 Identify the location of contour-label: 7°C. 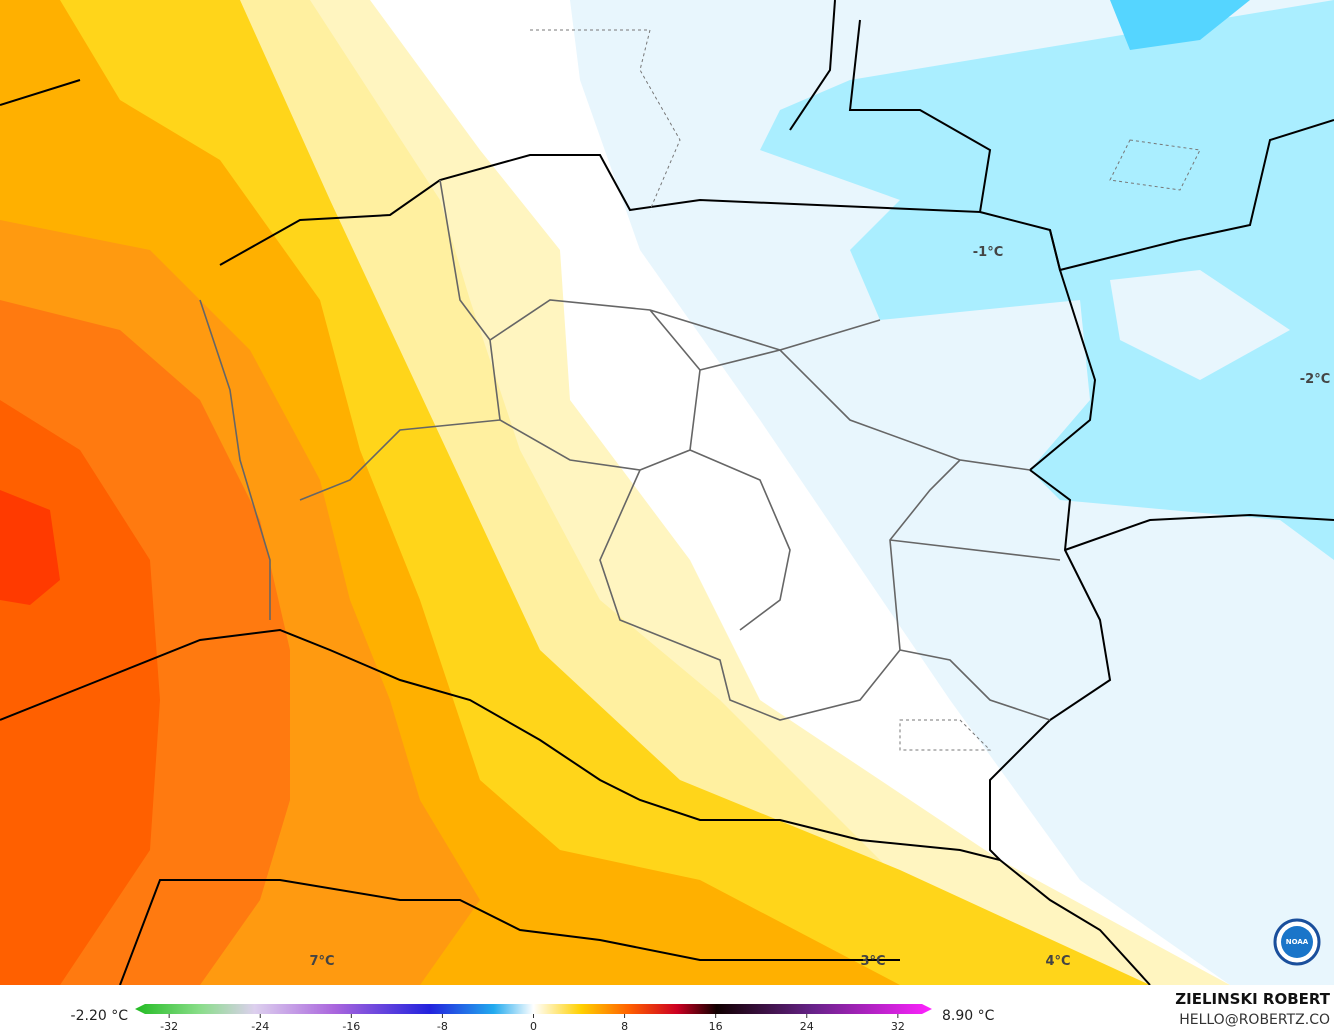
(321, 961).